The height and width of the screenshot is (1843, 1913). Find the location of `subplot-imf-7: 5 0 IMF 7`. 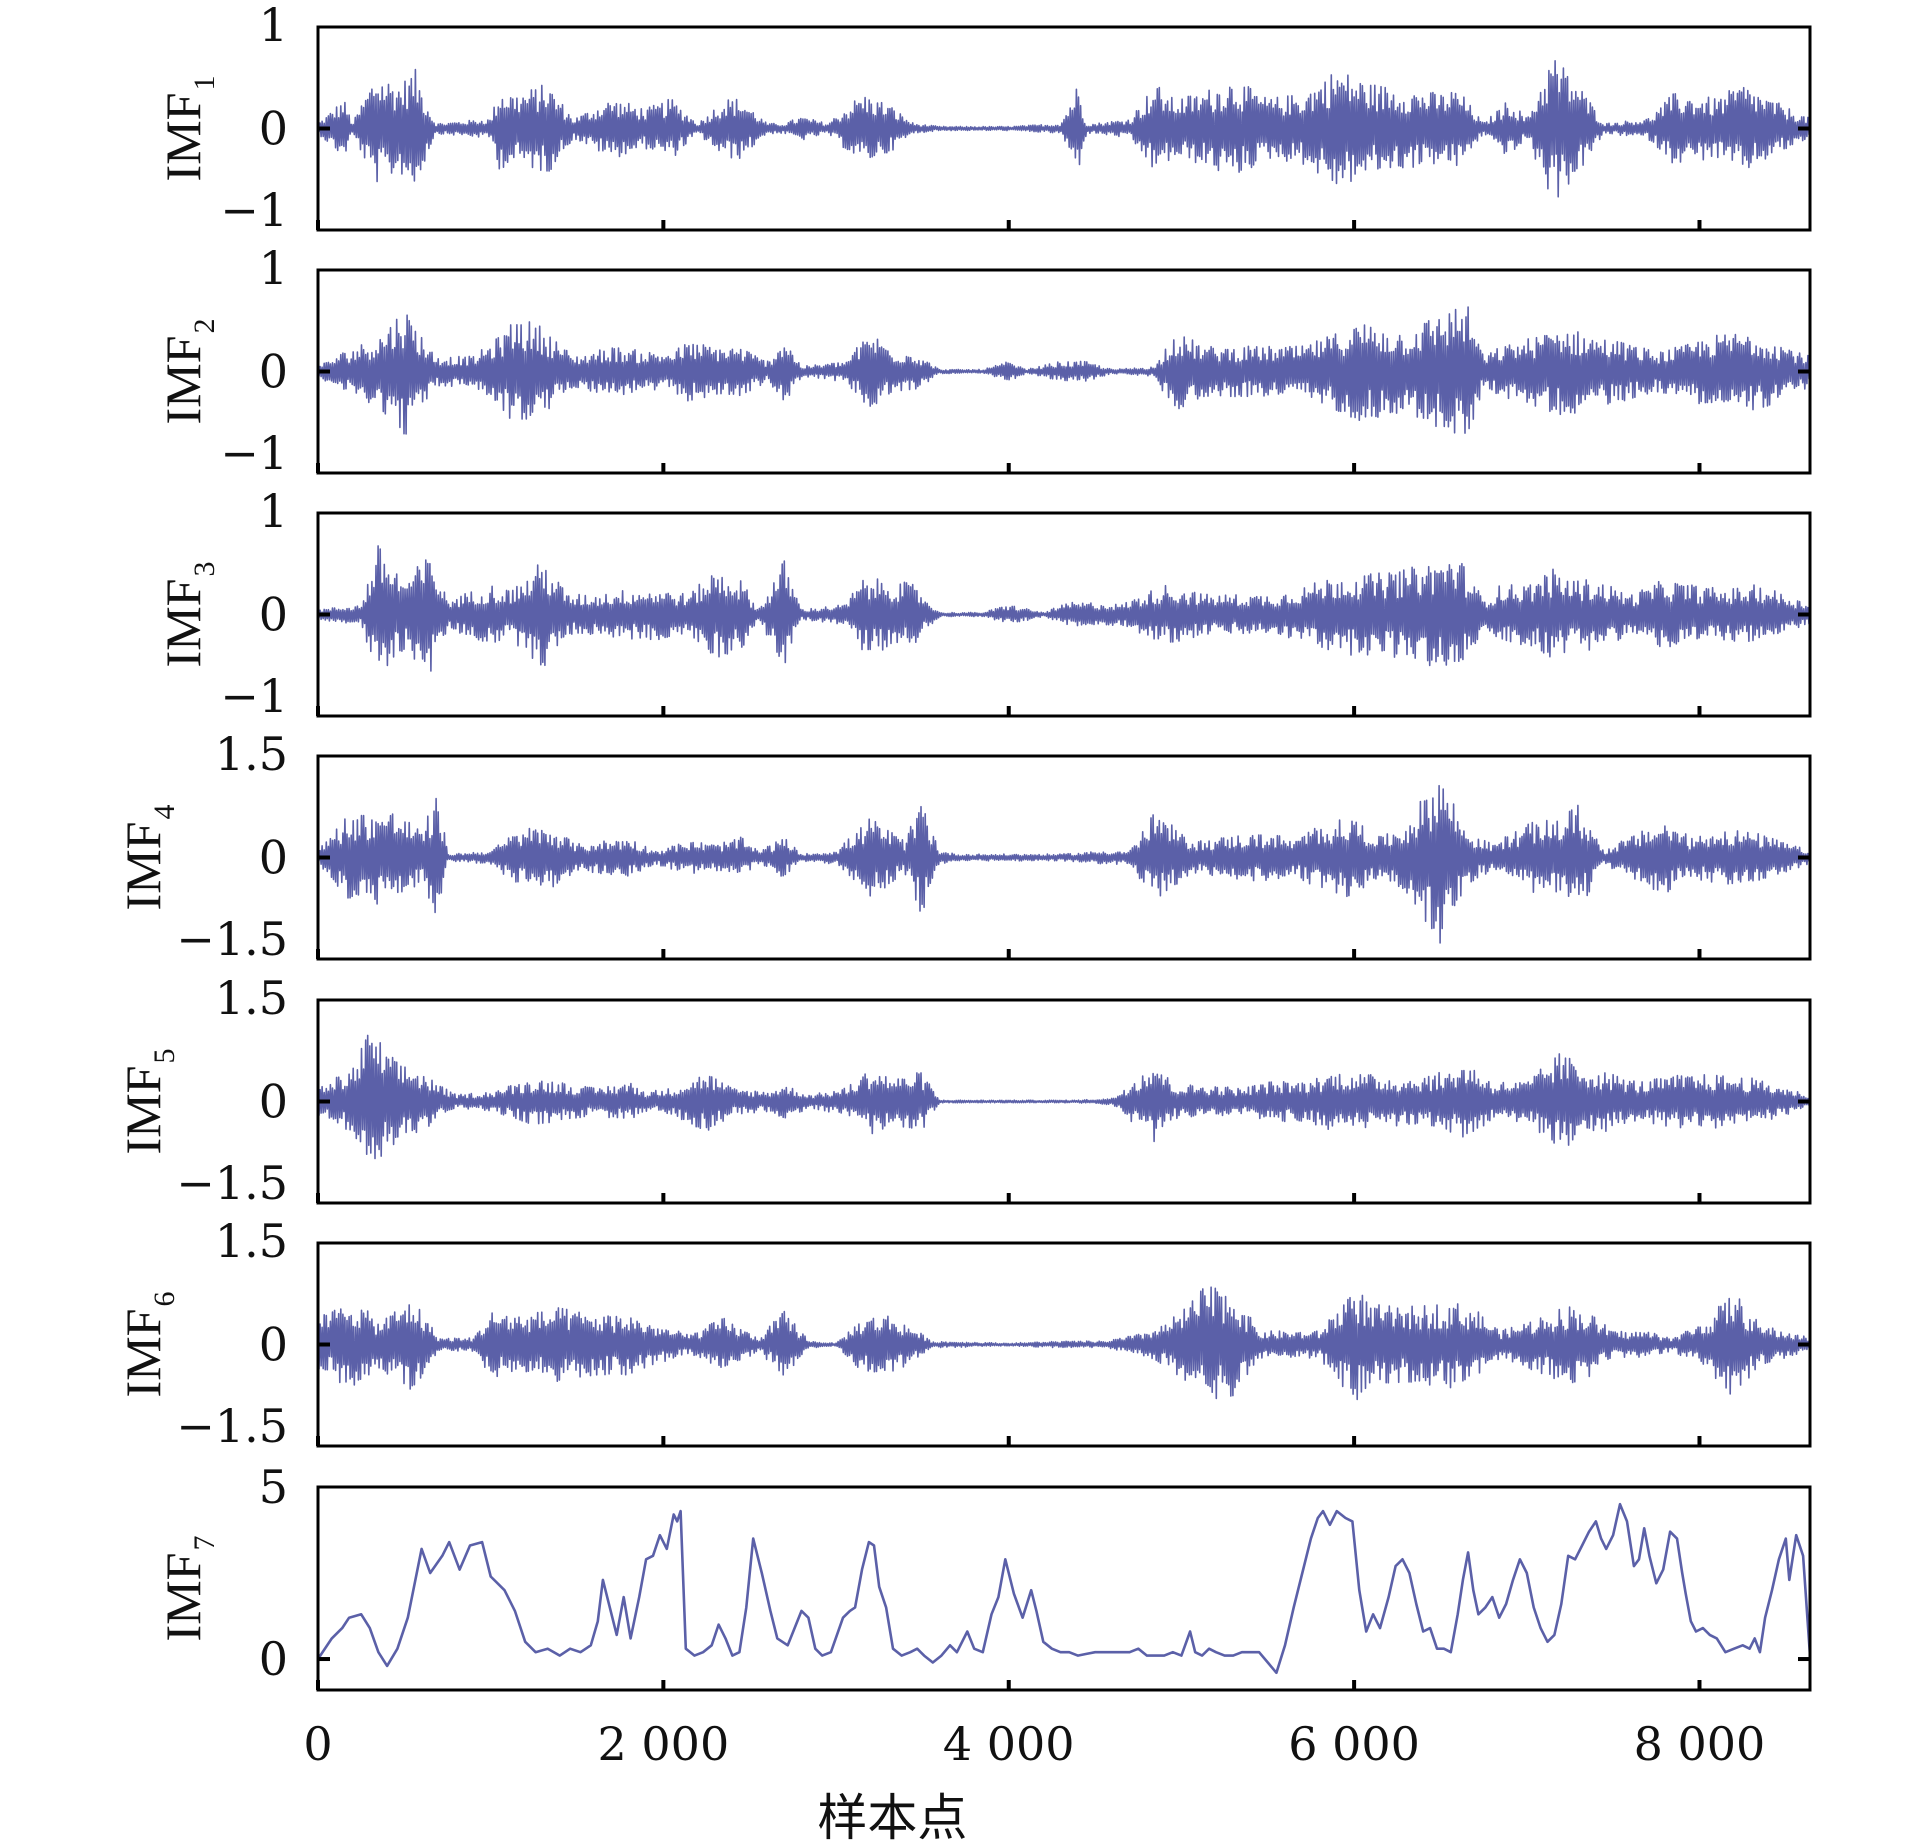

subplot-imf-7: 5 0 IMF 7 is located at coordinates (983, 1576).